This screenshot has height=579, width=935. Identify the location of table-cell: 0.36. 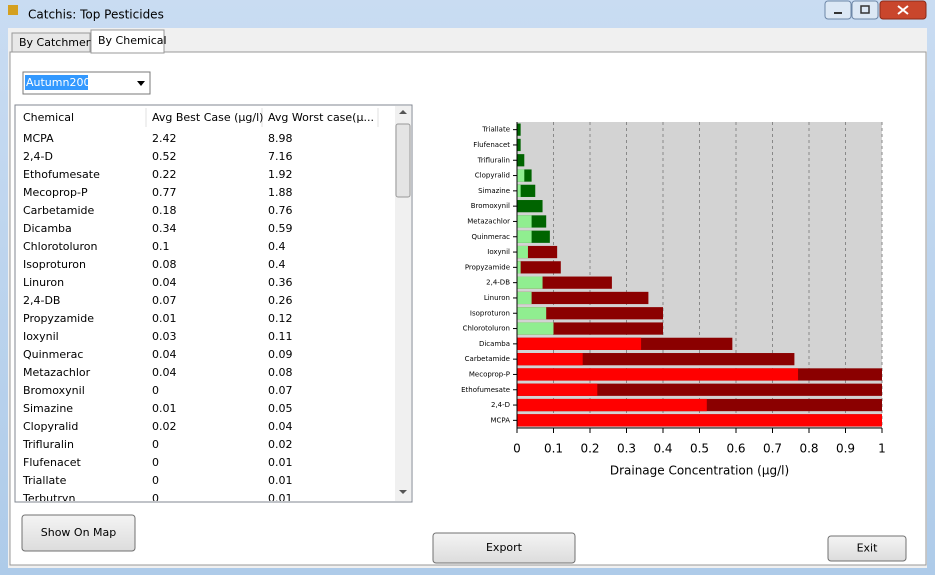
(280, 282).